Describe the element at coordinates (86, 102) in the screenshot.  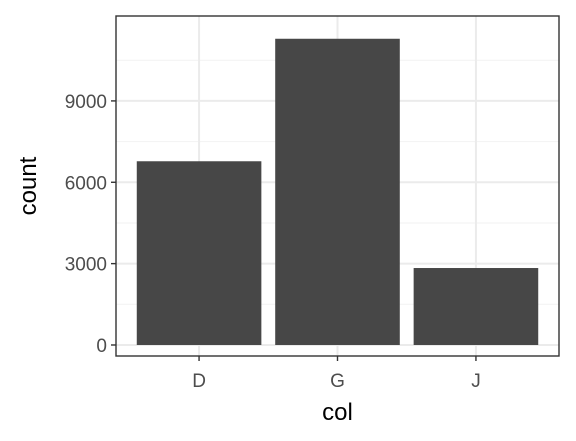
I see `y-tick-label: 9000` at that location.